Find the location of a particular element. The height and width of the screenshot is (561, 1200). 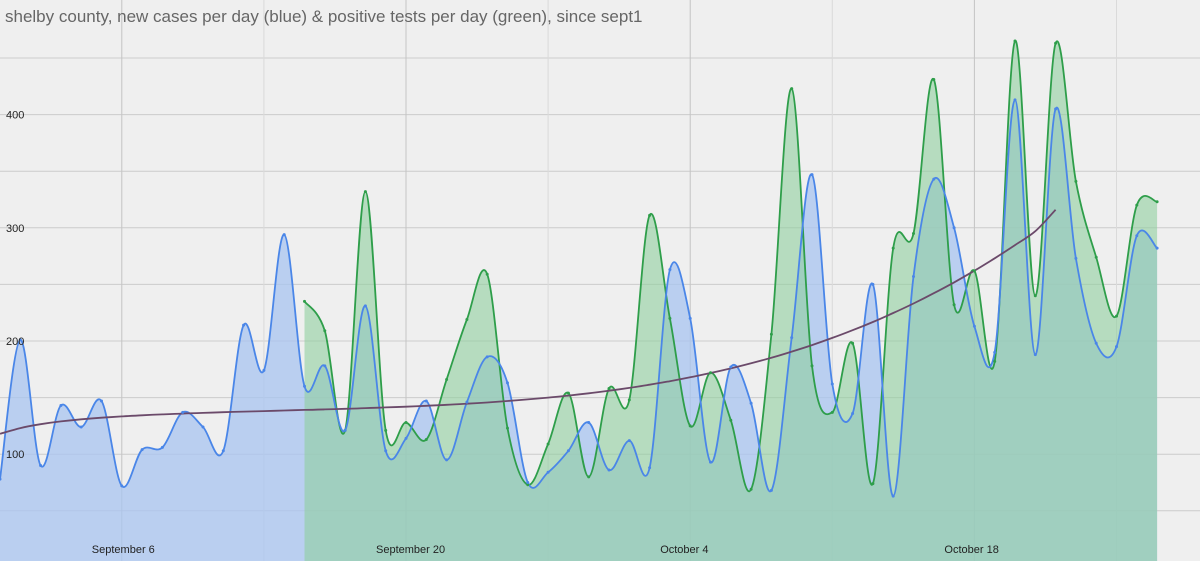

y-tick-label: 100 is located at coordinates (15, 455).